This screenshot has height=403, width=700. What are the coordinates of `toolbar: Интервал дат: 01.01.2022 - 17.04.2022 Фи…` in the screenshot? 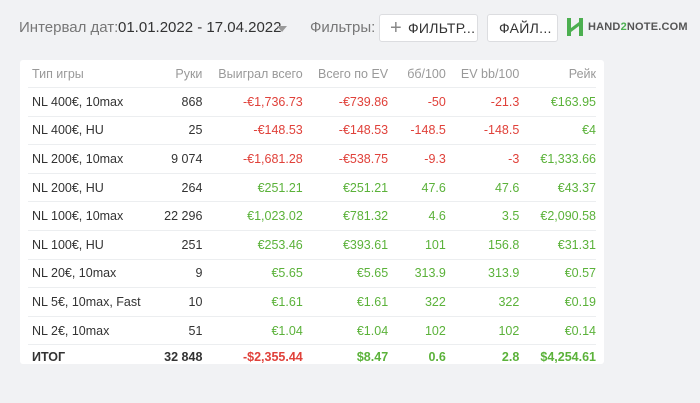 It's located at (350, 29).